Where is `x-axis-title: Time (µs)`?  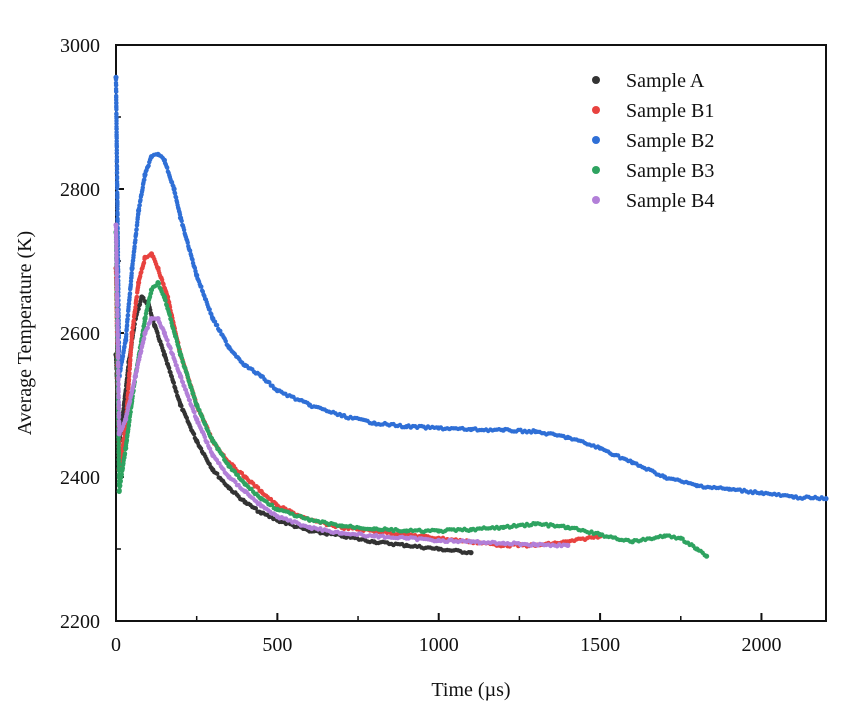 x-axis-title: Time (µs) is located at coordinates (470, 690).